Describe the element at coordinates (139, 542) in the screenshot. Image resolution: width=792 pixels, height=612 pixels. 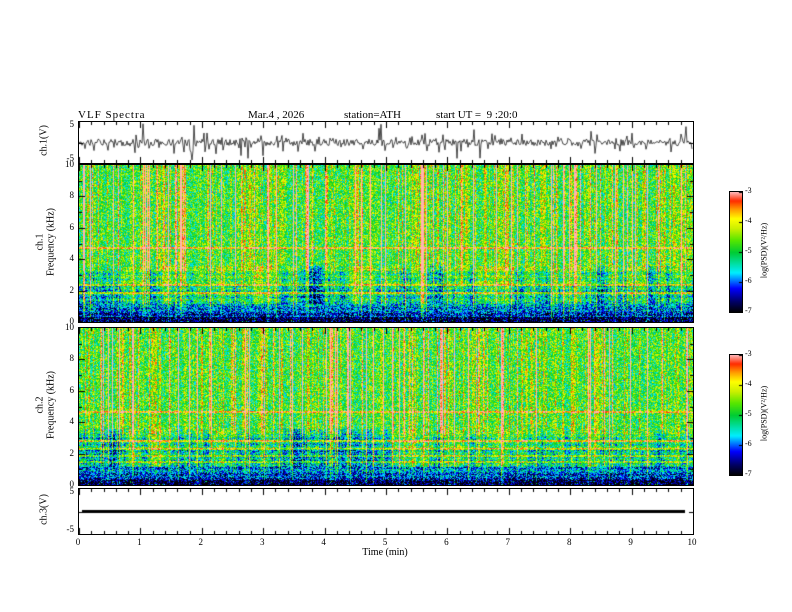
I see `time-tick-label: 1` at that location.